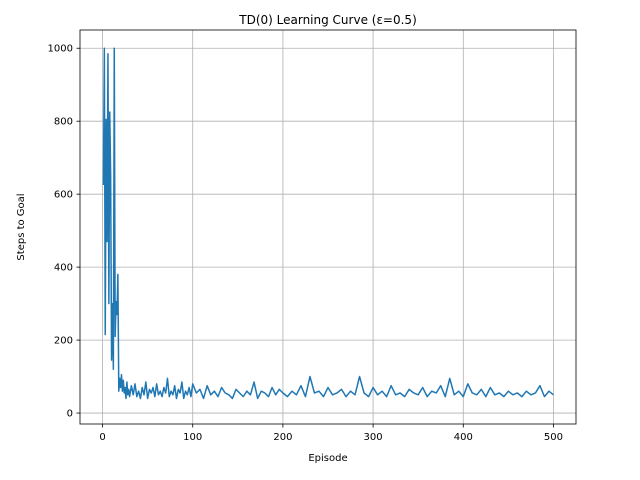 This screenshot has width=640, height=480. Describe the element at coordinates (63, 268) in the screenshot. I see `y-tick-label: 400` at that location.